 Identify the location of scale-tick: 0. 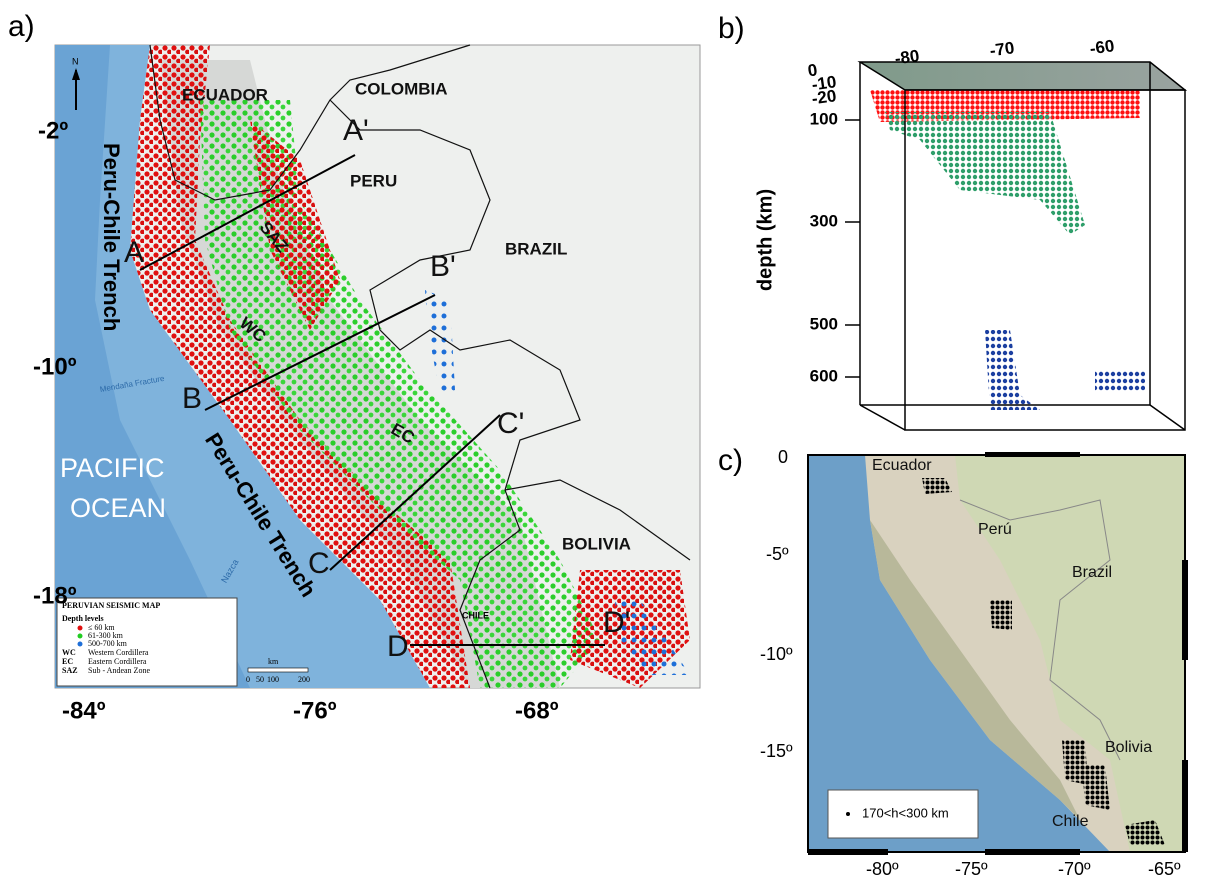
(248, 679).